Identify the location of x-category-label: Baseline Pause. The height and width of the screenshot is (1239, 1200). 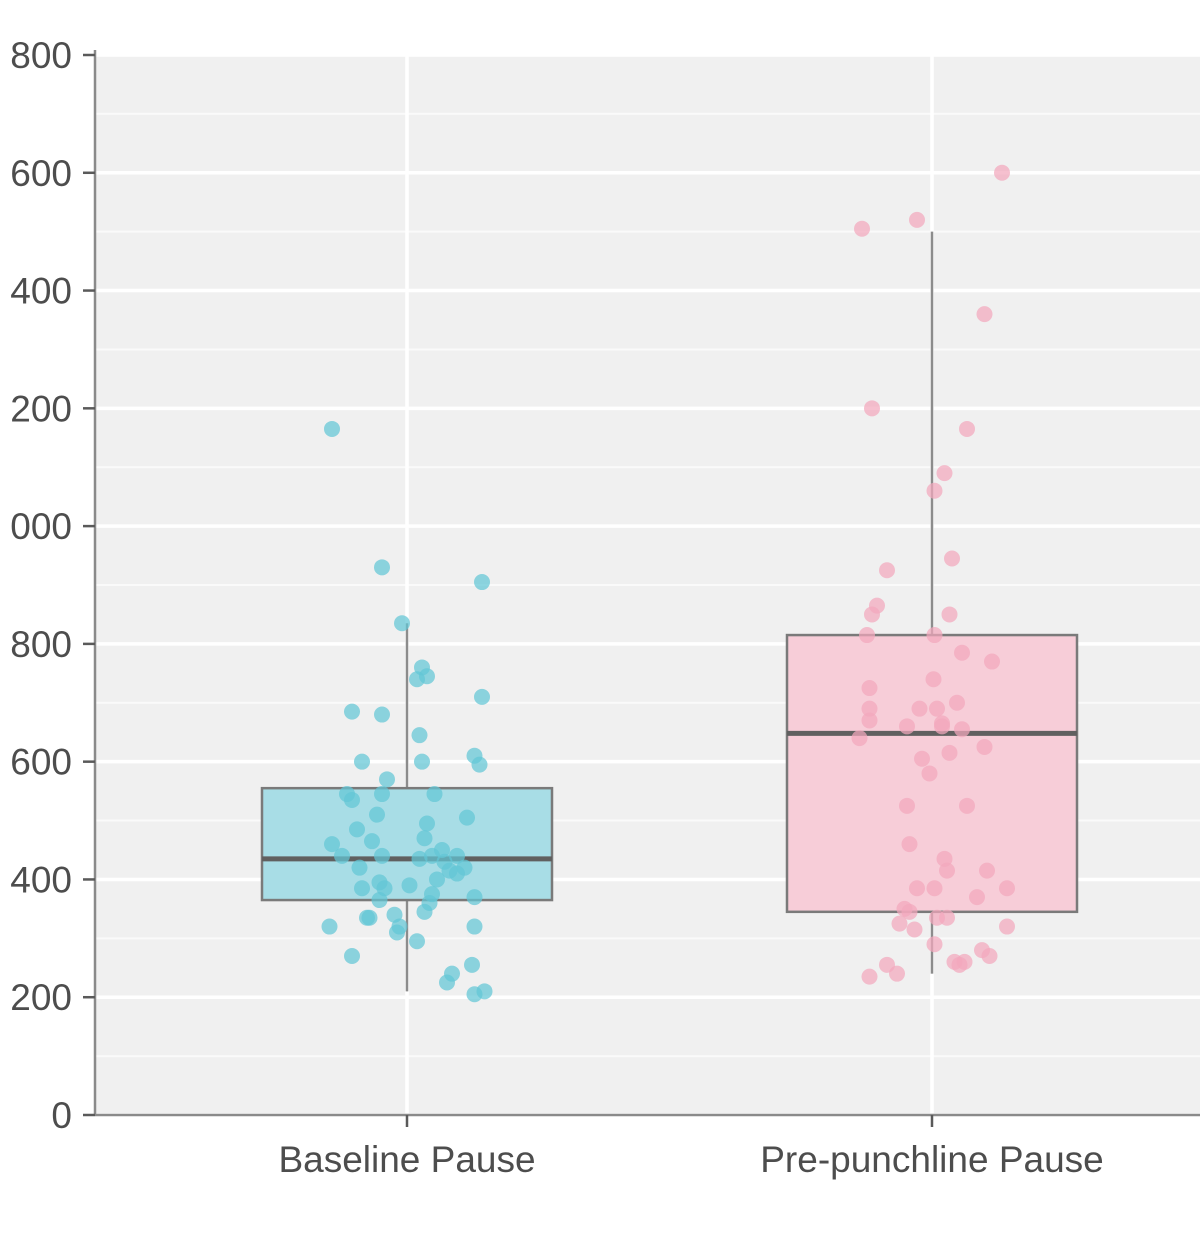
(406, 1159).